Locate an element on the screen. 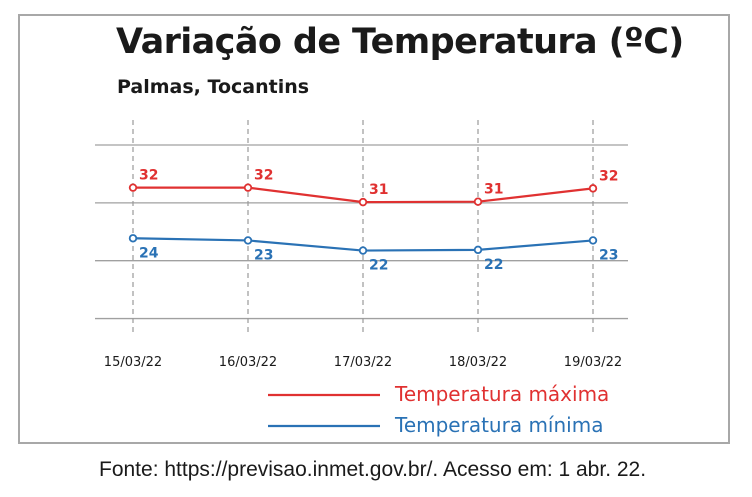  x-tick-label: 18/03/22 is located at coordinates (478, 362).